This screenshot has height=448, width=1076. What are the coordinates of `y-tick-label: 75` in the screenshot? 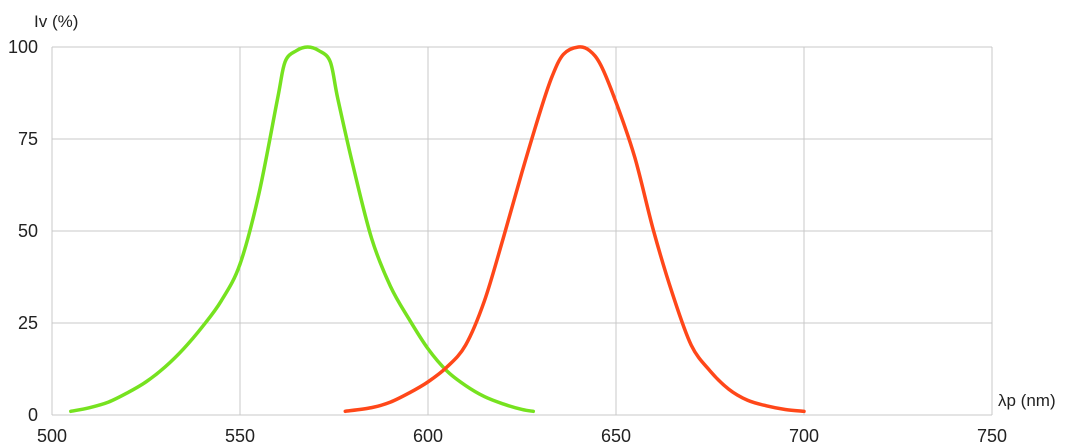 It's located at (28, 139).